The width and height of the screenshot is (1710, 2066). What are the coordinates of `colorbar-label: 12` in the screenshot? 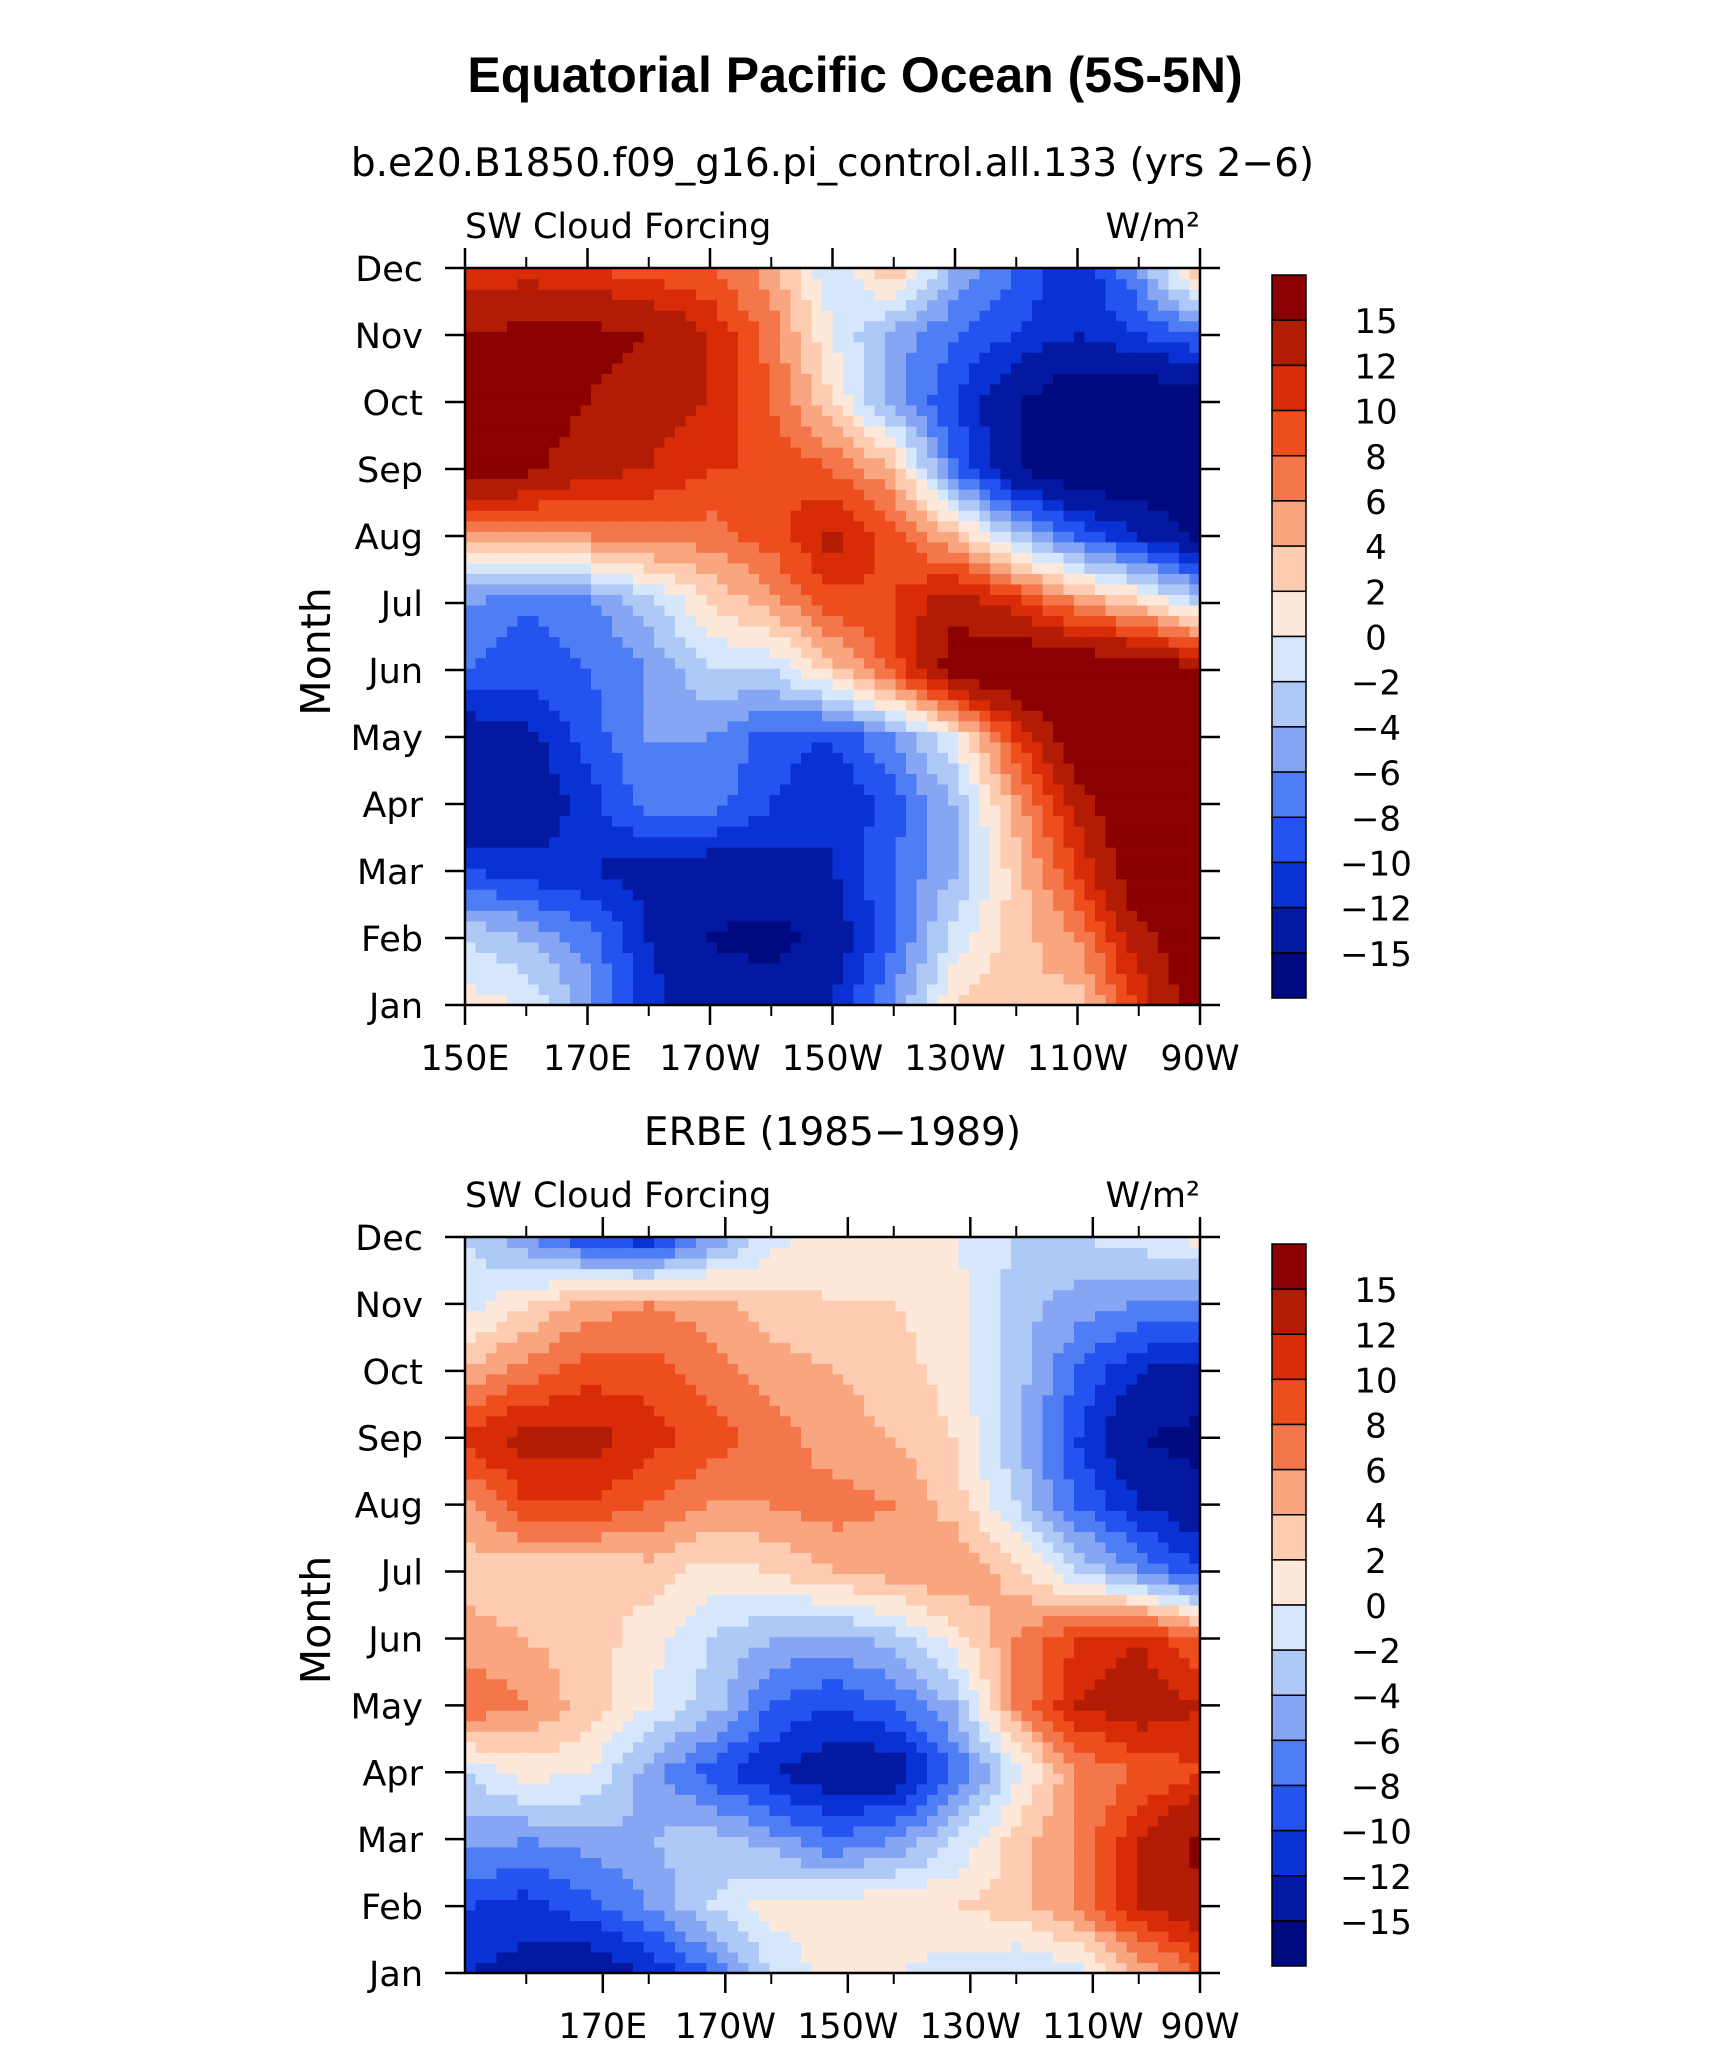 It's located at (1375, 367).